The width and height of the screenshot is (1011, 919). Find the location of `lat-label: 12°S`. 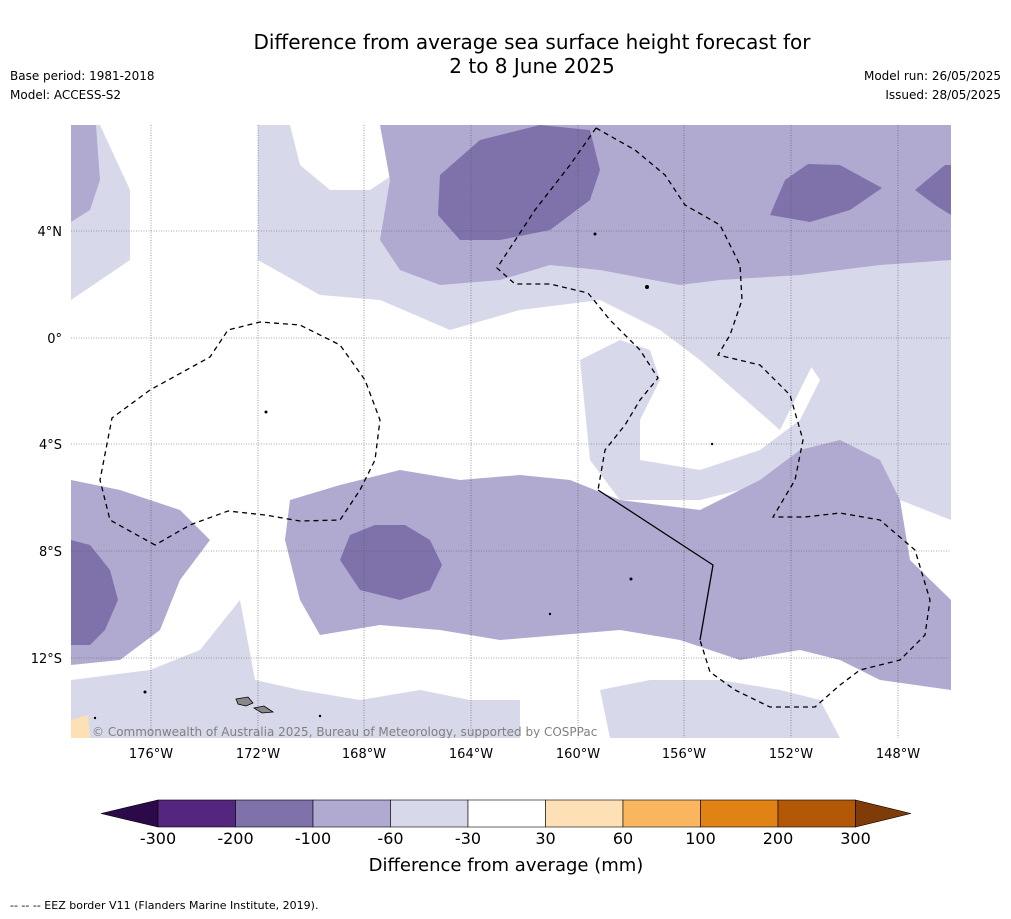

lat-label: 12°S is located at coordinates (46, 659).